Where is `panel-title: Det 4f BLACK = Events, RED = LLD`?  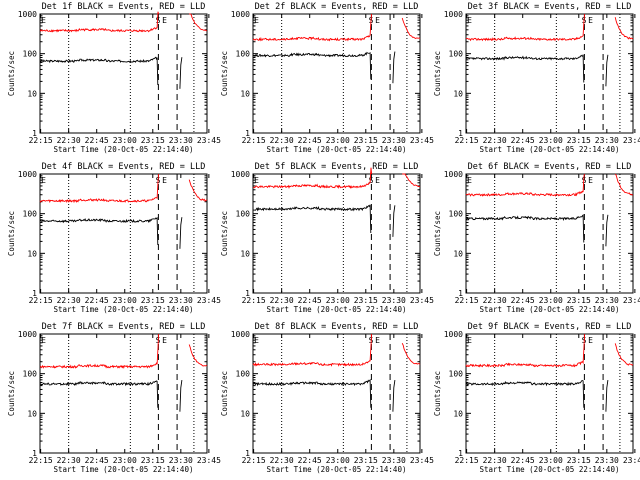
panel-title: Det 4f BLACK = Events, RED = LLD is located at coordinates (124, 167).